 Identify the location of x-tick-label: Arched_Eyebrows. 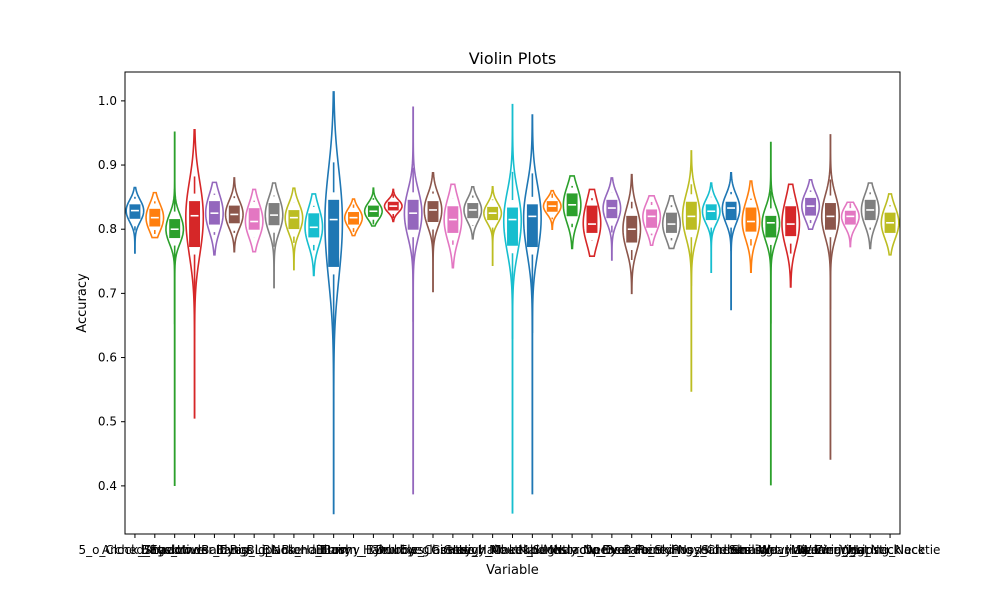
(155, 550).